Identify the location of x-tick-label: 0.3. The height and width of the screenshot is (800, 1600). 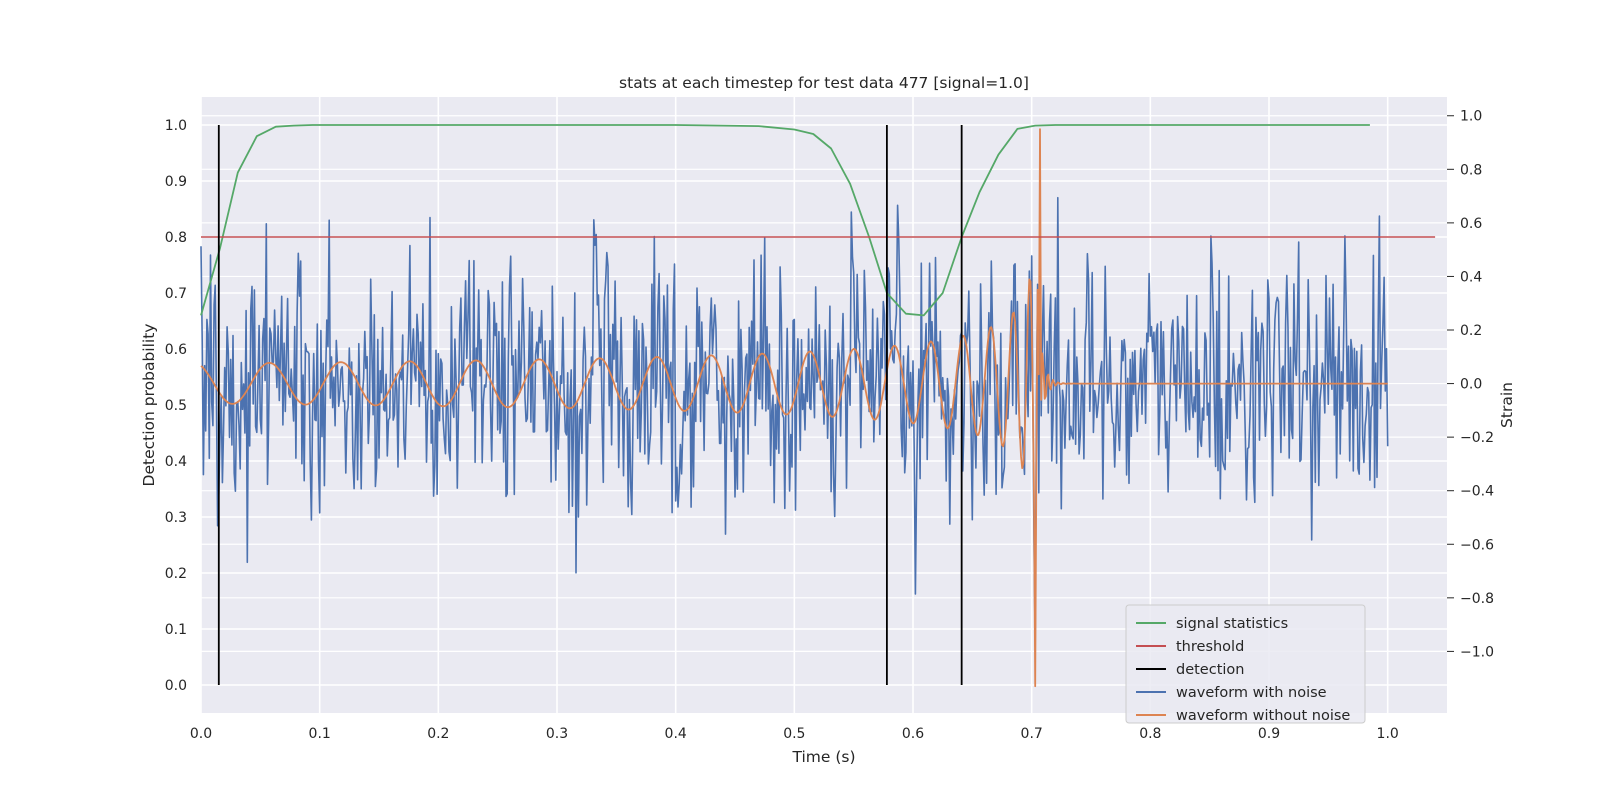
(557, 734).